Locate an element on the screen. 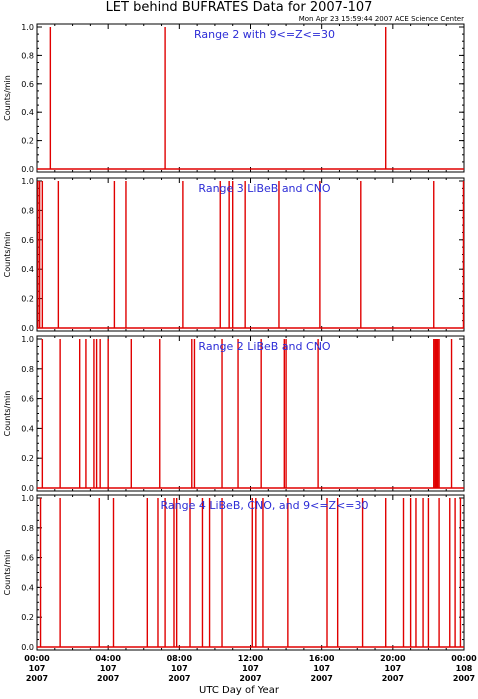 The width and height of the screenshot is (478, 699). panel-label: Range 4 LiBeB, CNO, and 9<=Z<=30 is located at coordinates (264, 505).